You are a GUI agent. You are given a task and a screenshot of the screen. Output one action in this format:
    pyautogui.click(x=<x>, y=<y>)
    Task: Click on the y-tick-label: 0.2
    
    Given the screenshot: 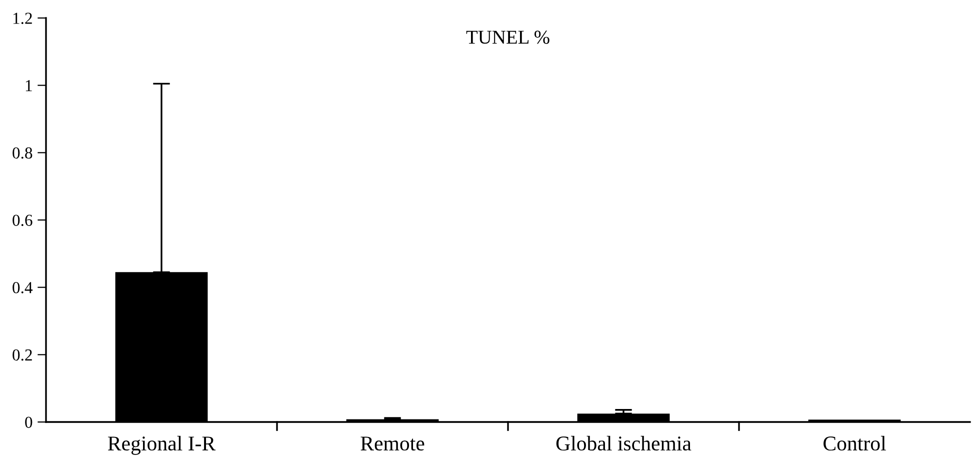 What is the action you would take?
    pyautogui.click(x=22, y=355)
    